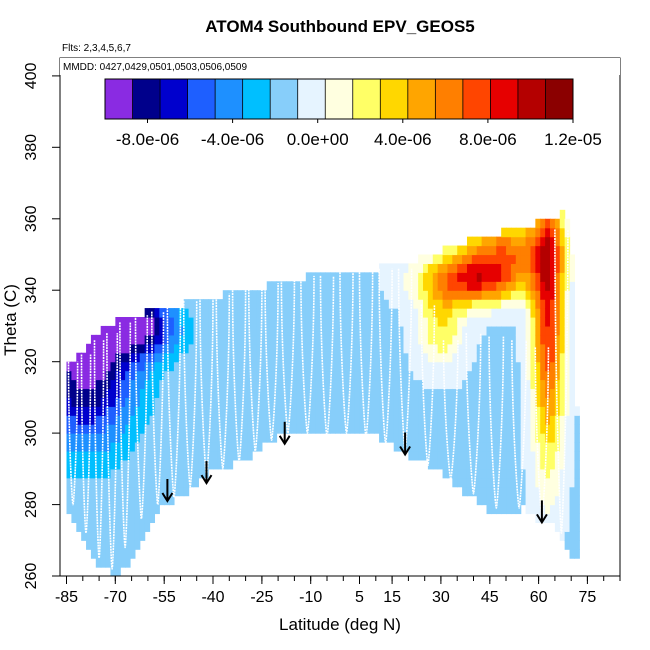  What do you see at coordinates (318, 139) in the screenshot?
I see `colorbar-tick-label: 0.0e+00` at bounding box center [318, 139].